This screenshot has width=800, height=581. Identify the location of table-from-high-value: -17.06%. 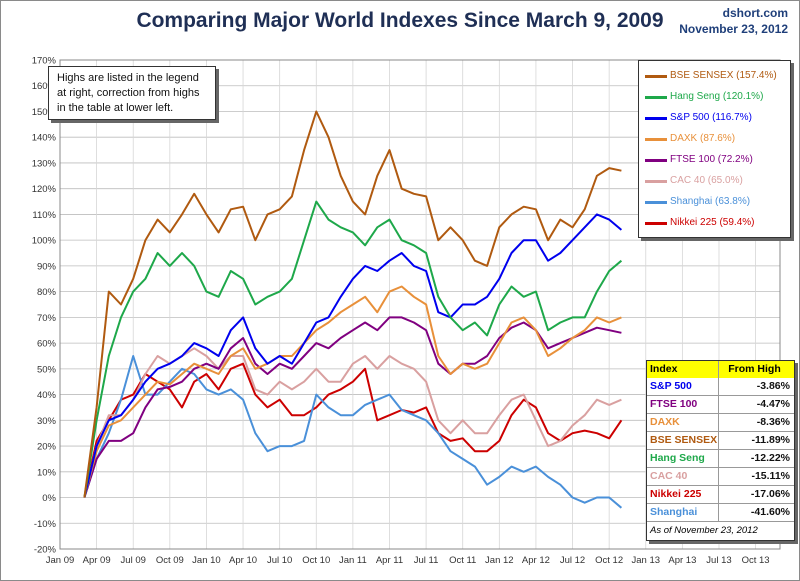
(770, 494).